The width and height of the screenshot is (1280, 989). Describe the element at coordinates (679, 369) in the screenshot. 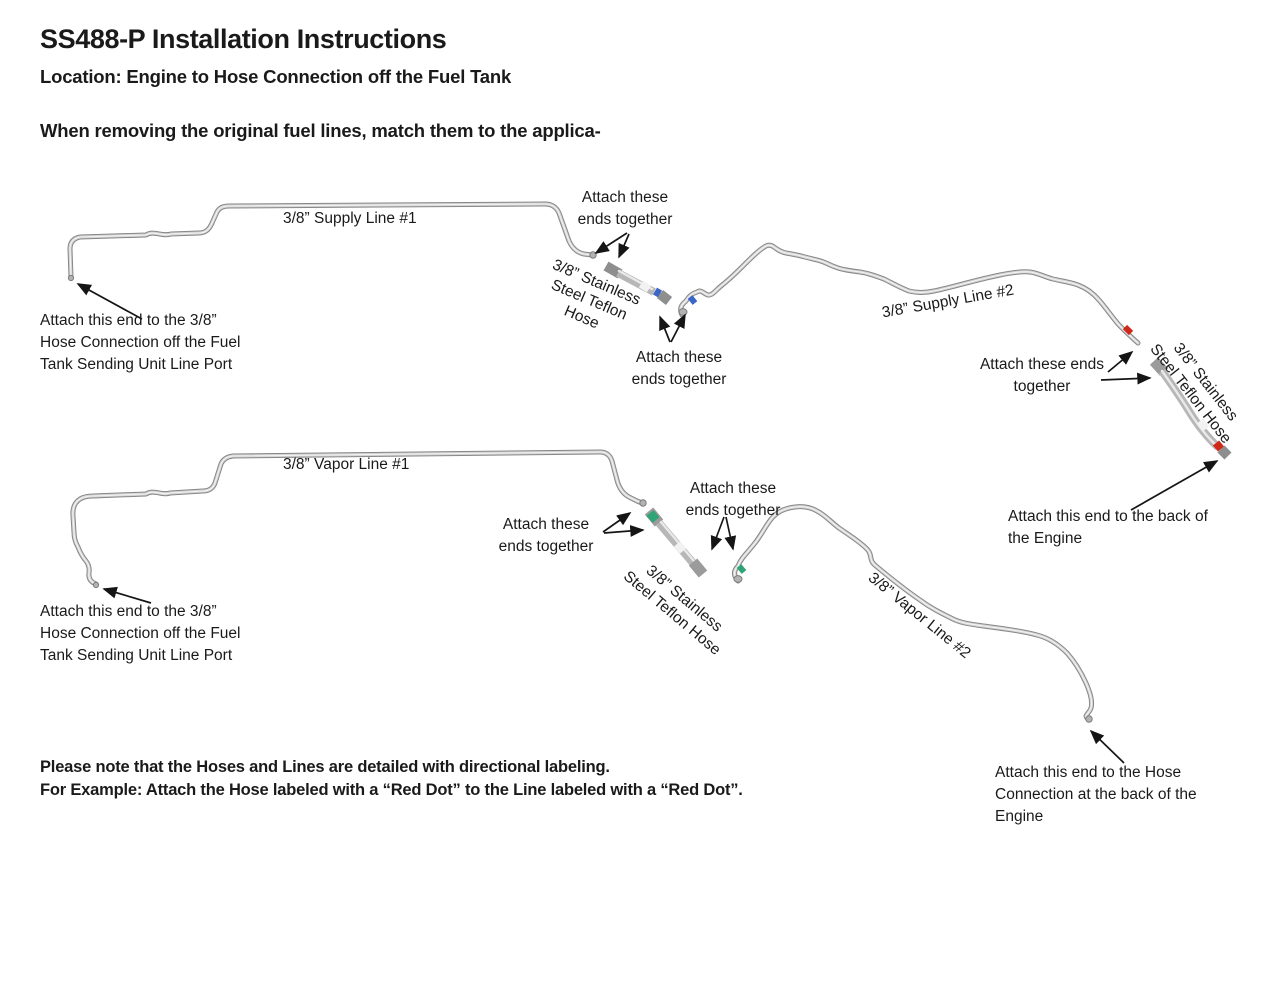

I see `callout-attach-supply-right-pair: Attach these ends together` at that location.